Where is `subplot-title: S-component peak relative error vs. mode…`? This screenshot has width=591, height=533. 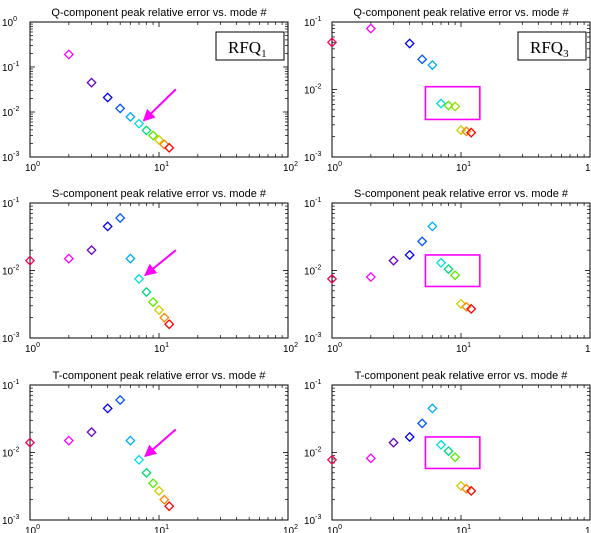
subplot-title: S-component peak relative error vs. mode… is located at coordinates (461, 194).